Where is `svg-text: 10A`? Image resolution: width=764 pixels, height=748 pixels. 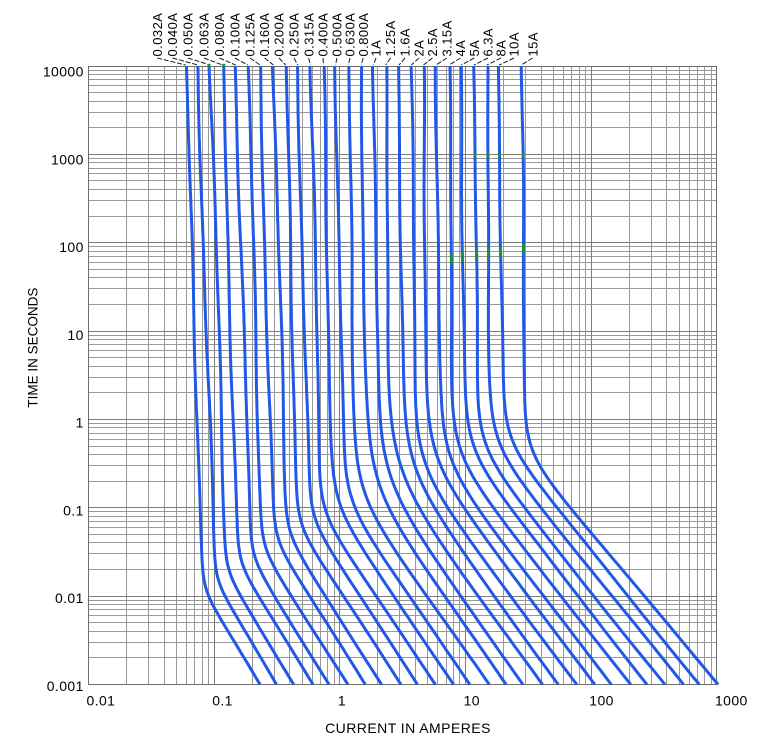 svg-text: 10A is located at coordinates (514, 44).